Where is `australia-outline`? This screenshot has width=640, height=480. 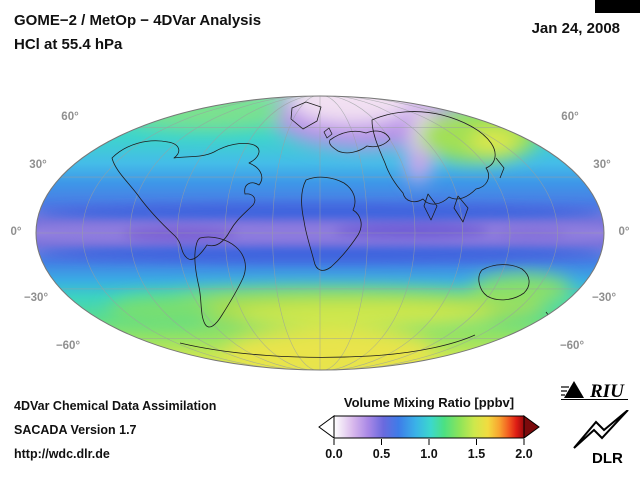
australia-outline is located at coordinates (504, 282).